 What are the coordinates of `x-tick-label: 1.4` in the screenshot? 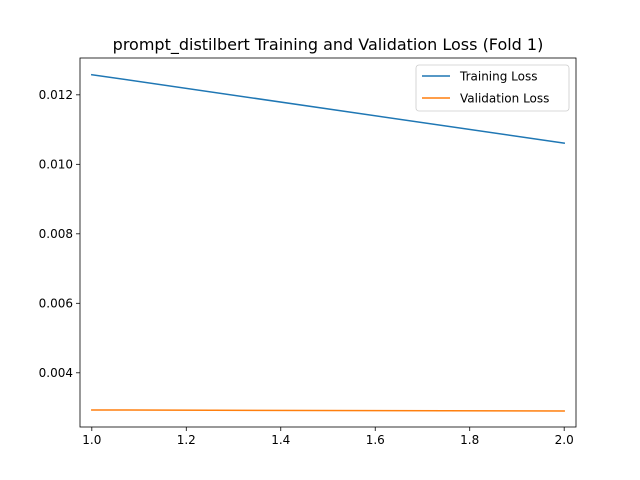 It's located at (280, 440).